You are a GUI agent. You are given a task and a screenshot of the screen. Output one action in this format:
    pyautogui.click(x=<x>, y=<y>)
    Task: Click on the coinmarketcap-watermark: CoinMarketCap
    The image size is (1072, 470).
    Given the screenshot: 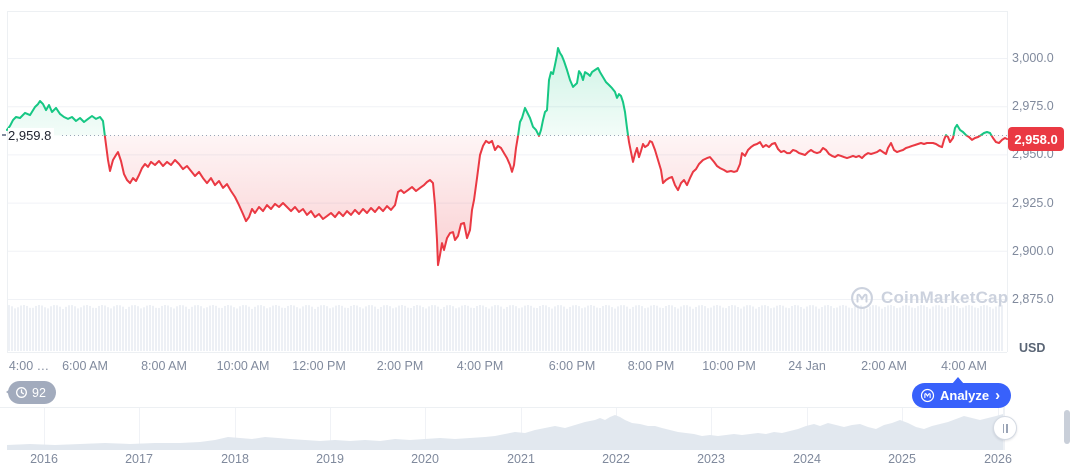 What is the action you would take?
    pyautogui.click(x=929, y=298)
    